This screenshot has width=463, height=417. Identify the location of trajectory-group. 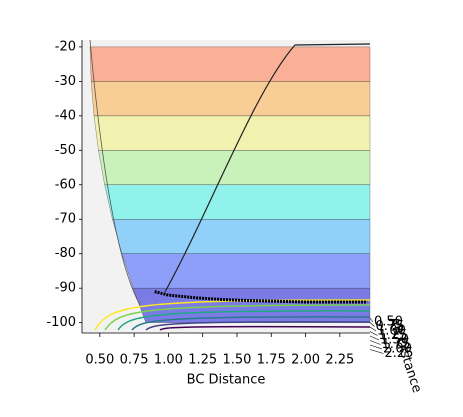
(261, 297).